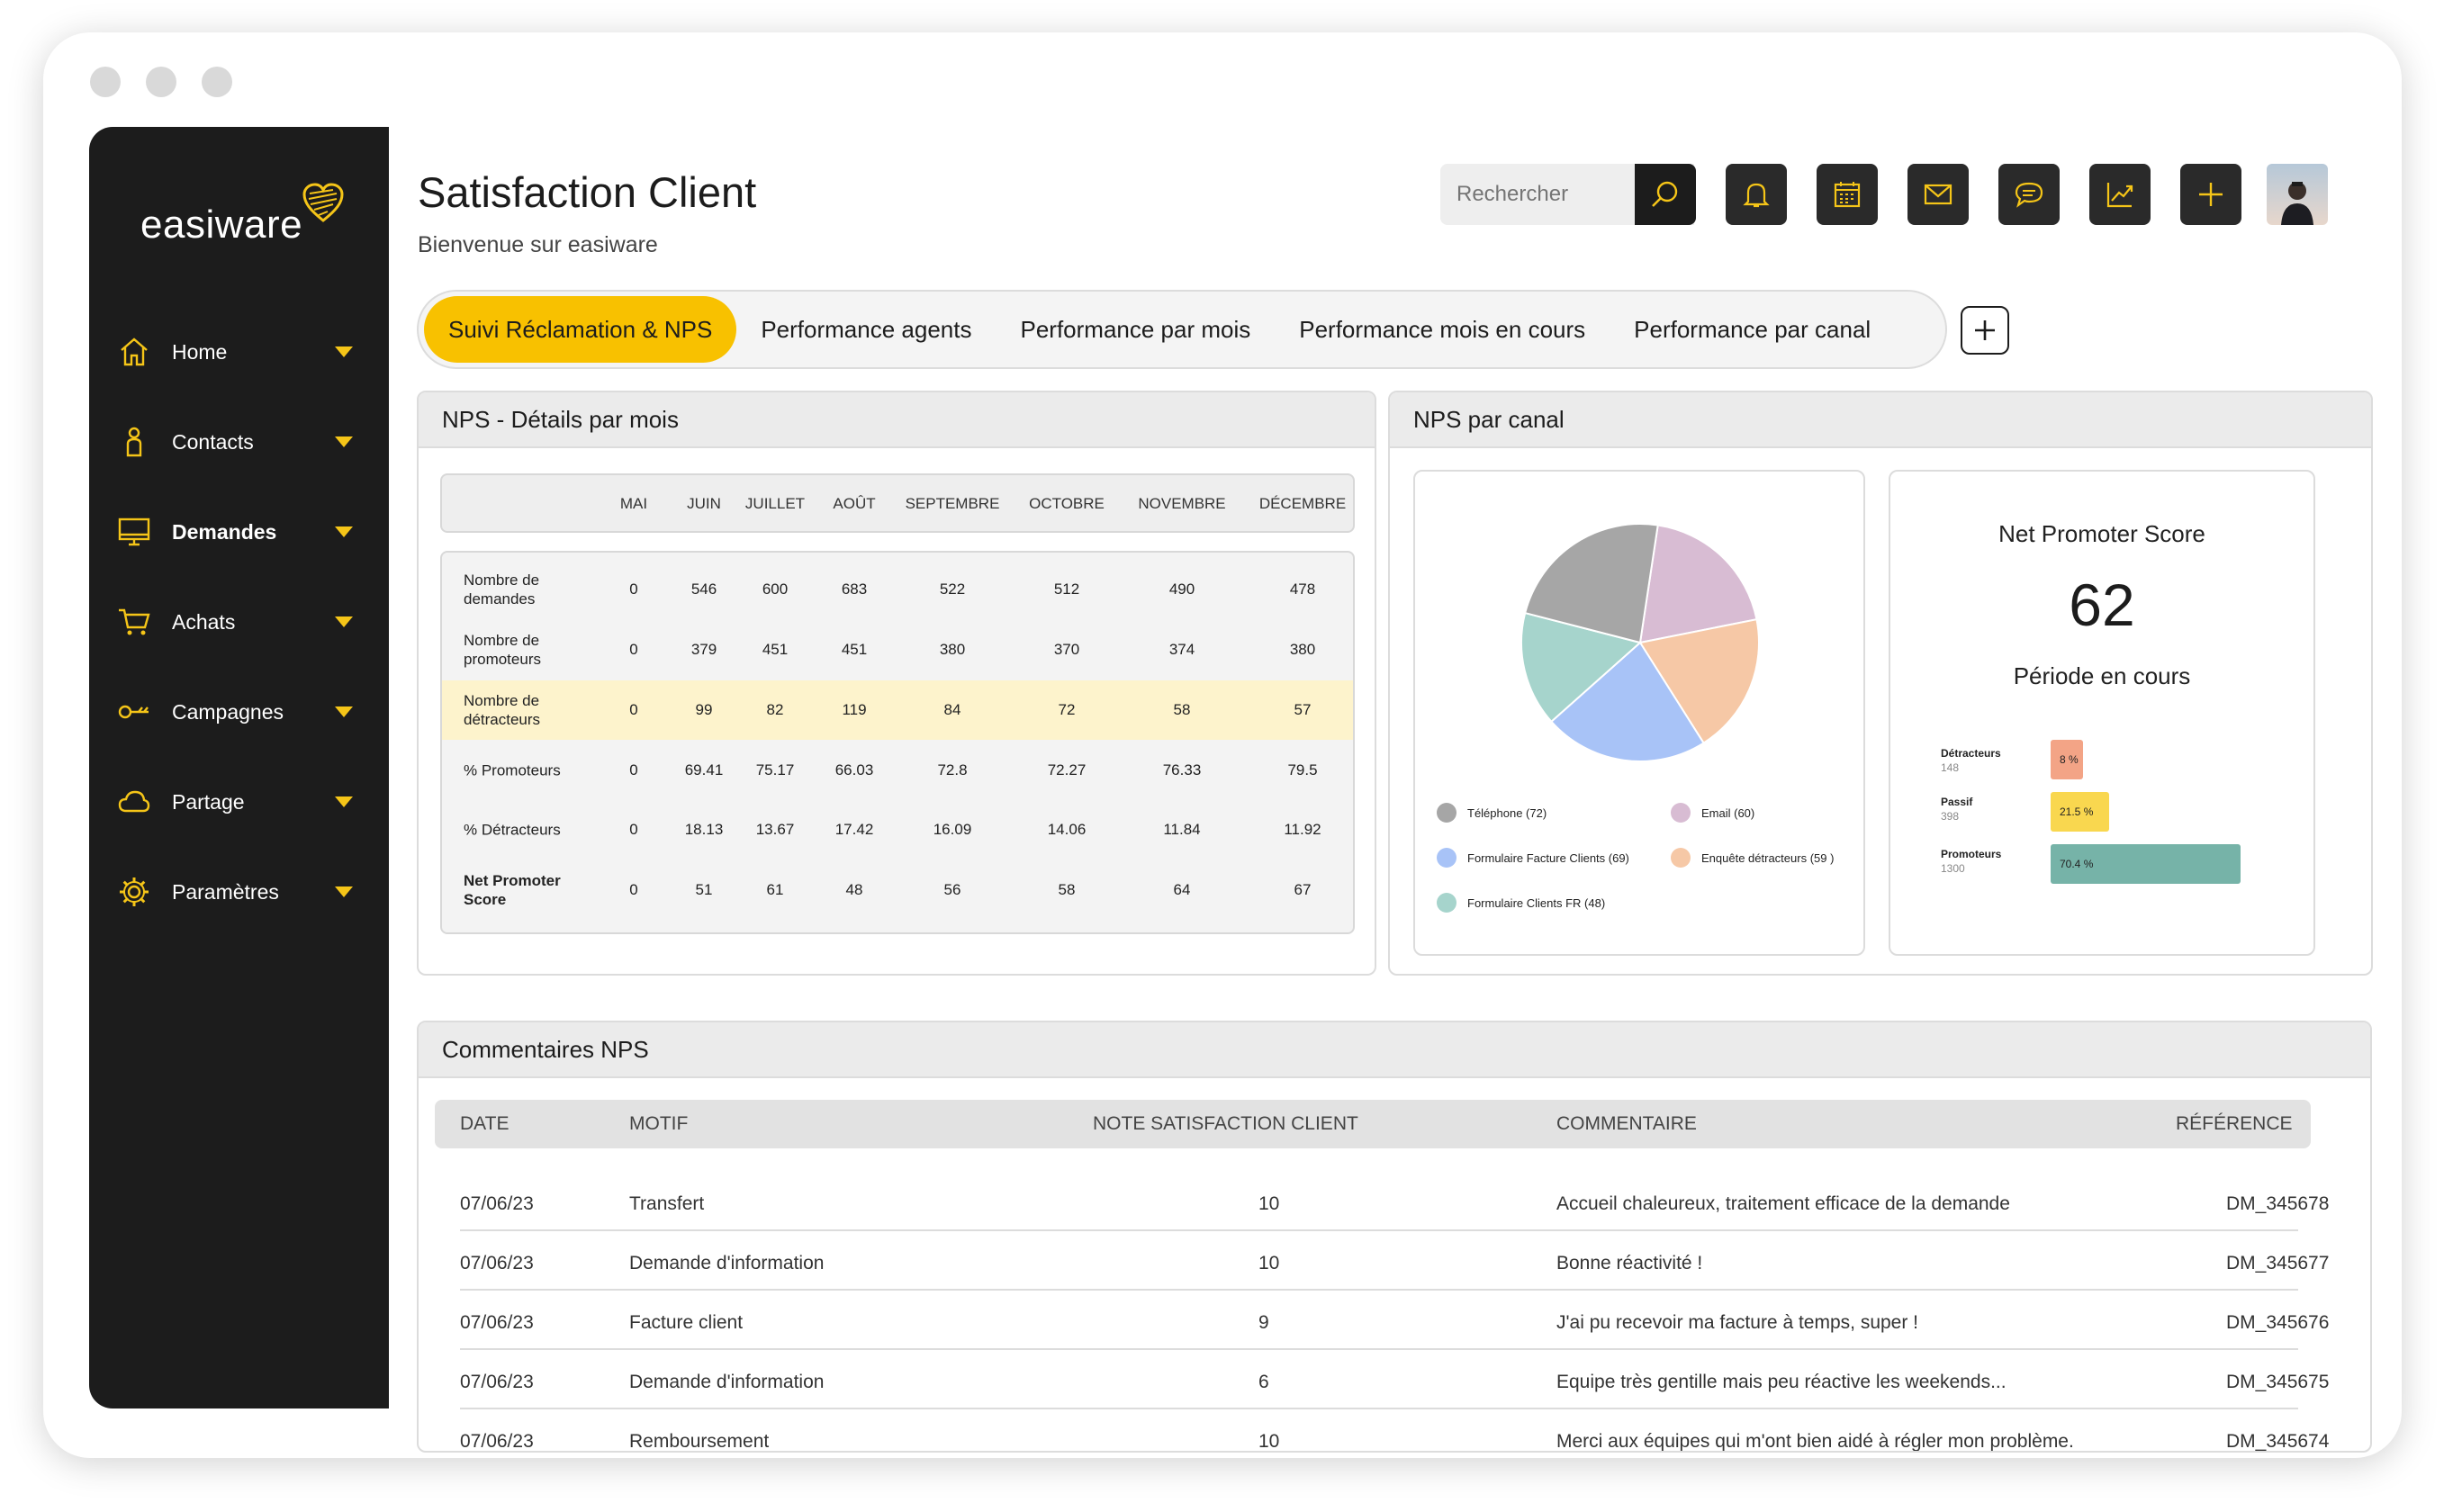 The height and width of the screenshot is (1512, 2444). I want to click on comment-cell-commentaire: Bonne réactivité !, so click(1629, 1263).